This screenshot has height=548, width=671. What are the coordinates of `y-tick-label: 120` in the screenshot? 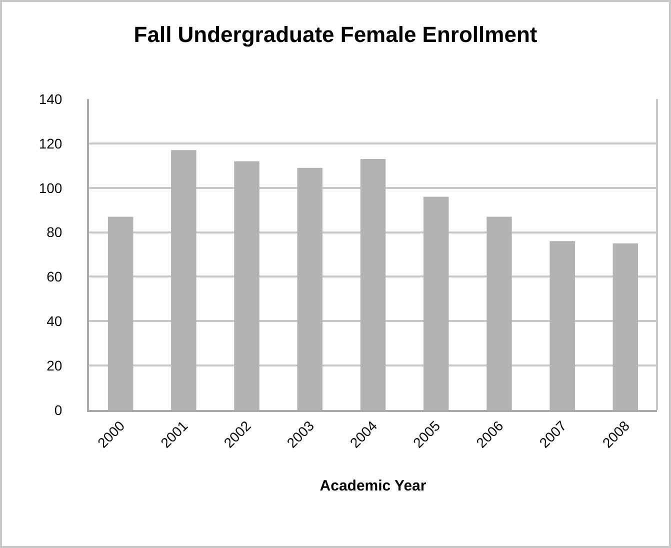 It's located at (50, 143).